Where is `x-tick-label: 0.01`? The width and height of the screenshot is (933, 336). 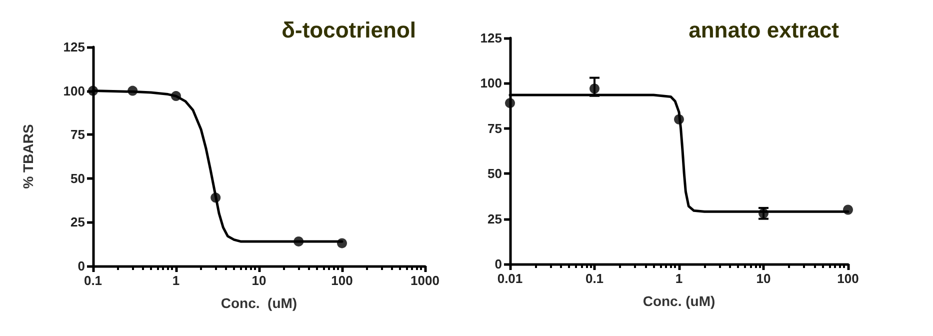
x-tick-label: 0.01 is located at coordinates (510, 278).